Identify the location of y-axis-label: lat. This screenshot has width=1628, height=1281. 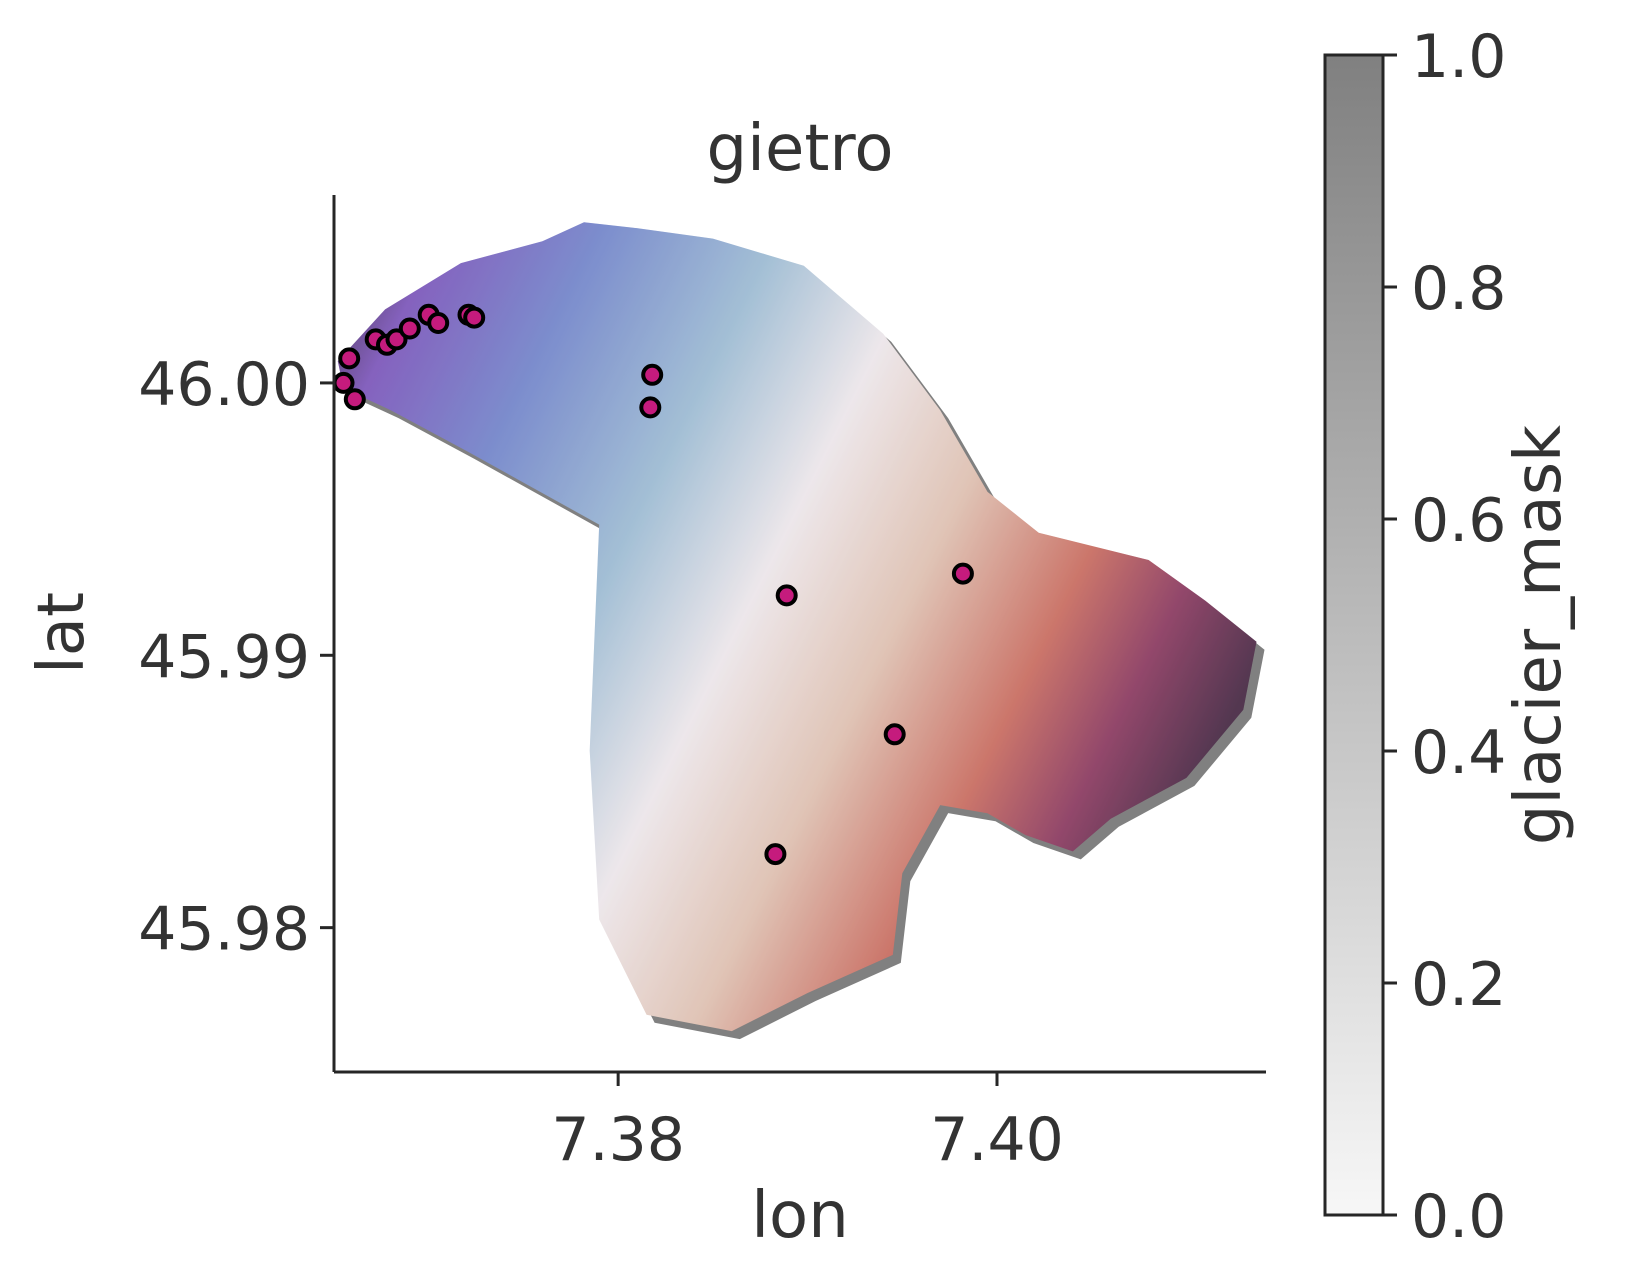
(62, 633).